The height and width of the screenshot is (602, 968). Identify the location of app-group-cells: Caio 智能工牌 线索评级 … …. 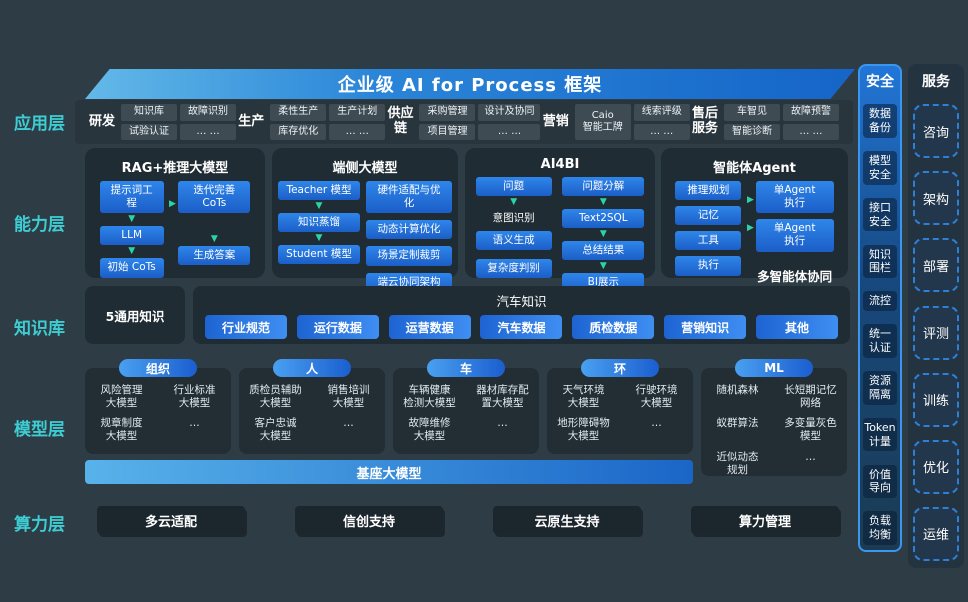
(632, 122).